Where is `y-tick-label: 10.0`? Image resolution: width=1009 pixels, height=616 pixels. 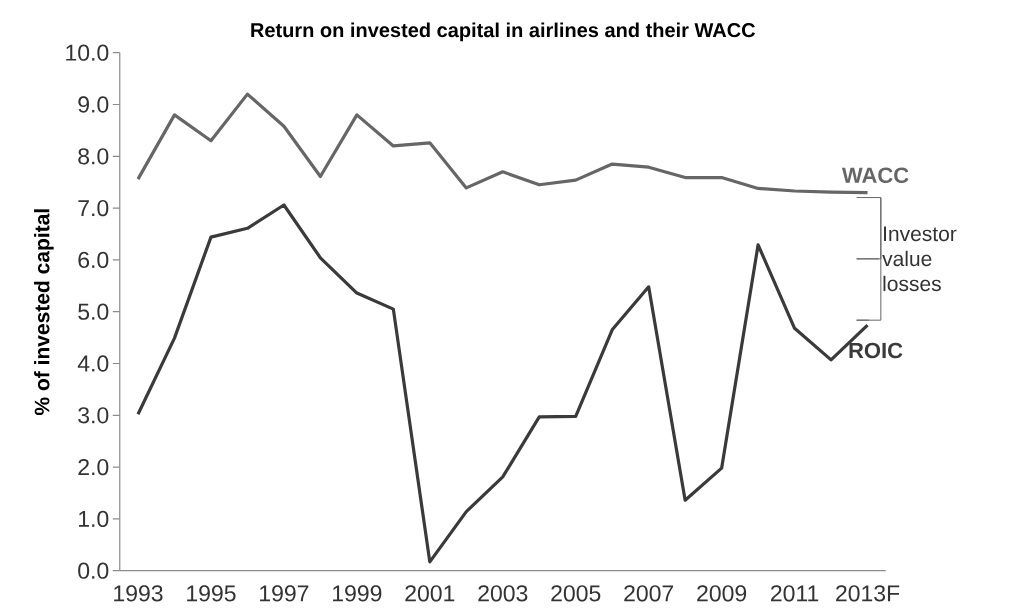 y-tick-label: 10.0 is located at coordinates (87, 52).